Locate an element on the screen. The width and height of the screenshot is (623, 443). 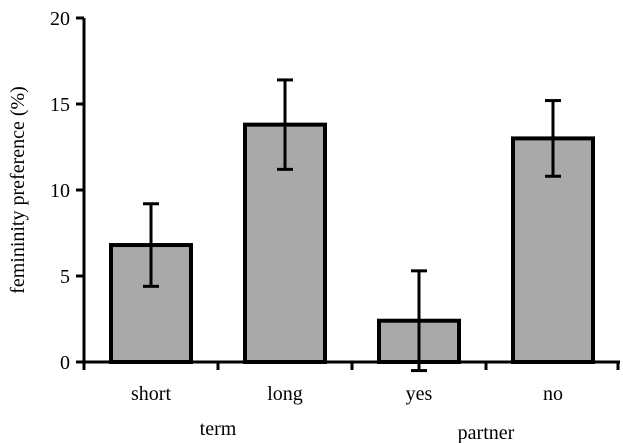
bar-no is located at coordinates (553, 250).